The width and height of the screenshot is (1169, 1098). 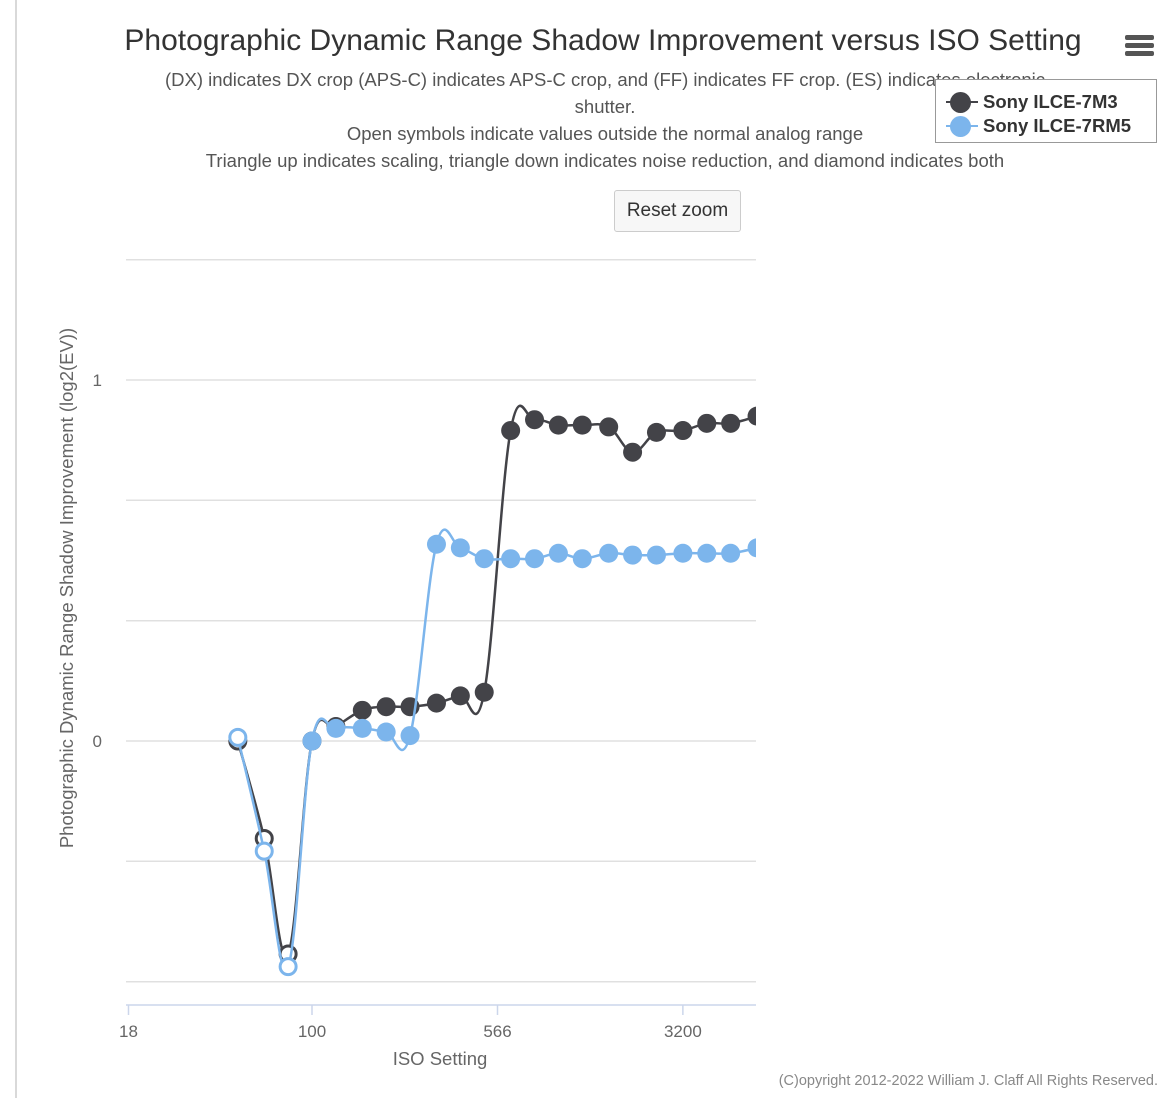 I want to click on y-tick-label: 1, so click(x=97, y=380).